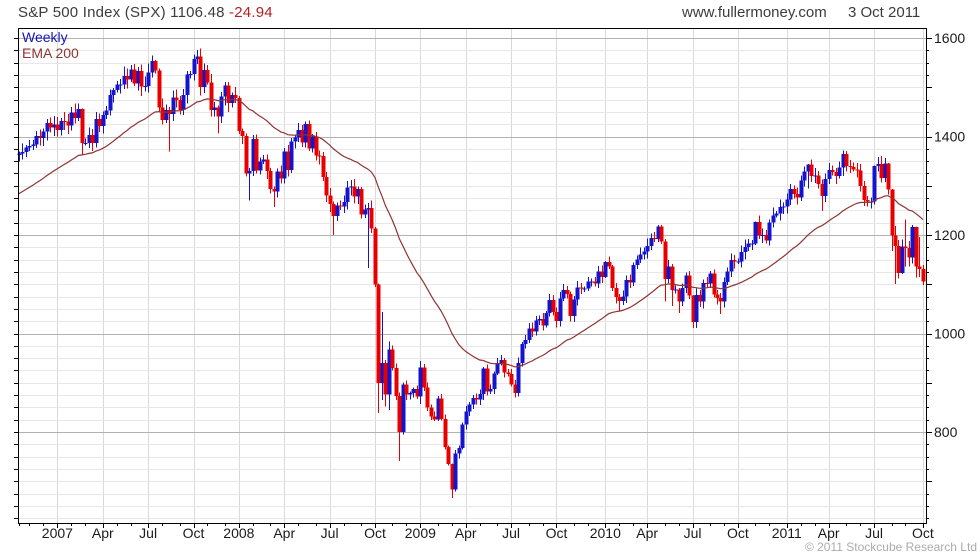 The image size is (980, 560). I want to click on legend-ema-200: EMA 200, so click(50, 53).